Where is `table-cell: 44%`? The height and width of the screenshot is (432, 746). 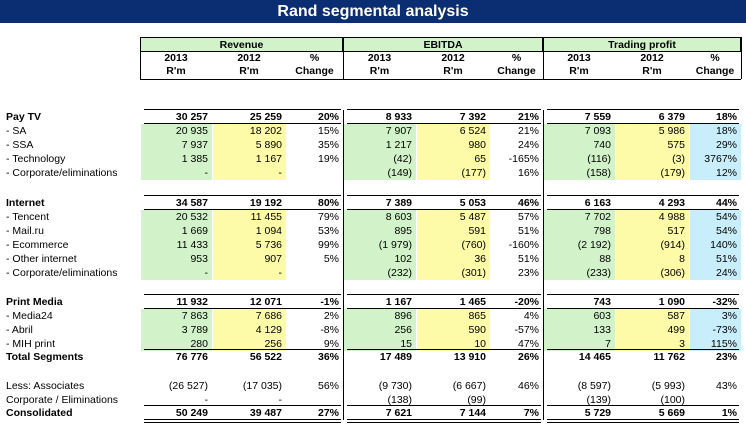 table-cell: 44% is located at coordinates (726, 203).